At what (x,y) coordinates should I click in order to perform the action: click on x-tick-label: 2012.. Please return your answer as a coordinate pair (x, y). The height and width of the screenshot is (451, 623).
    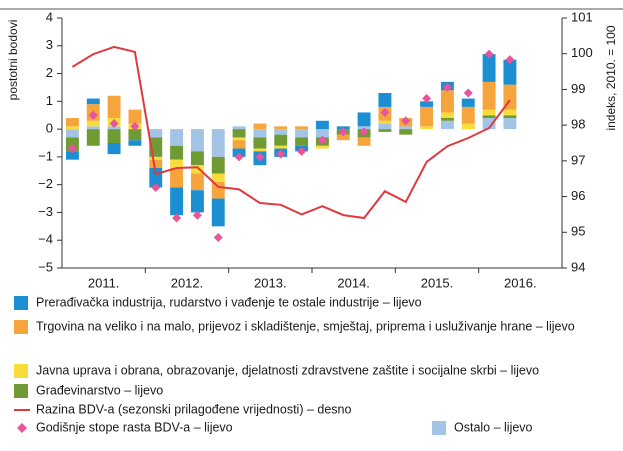
    Looking at the image, I should click on (187, 282).